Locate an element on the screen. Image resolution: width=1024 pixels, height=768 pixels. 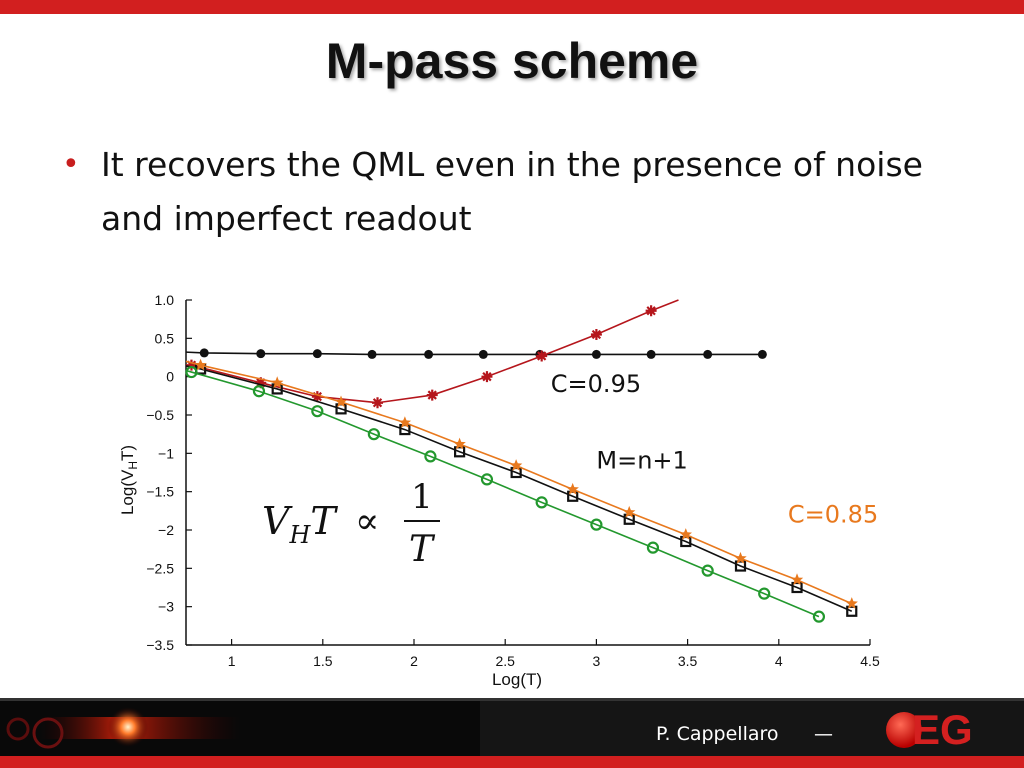
y-tick-label: −3 is located at coordinates (166, 607).